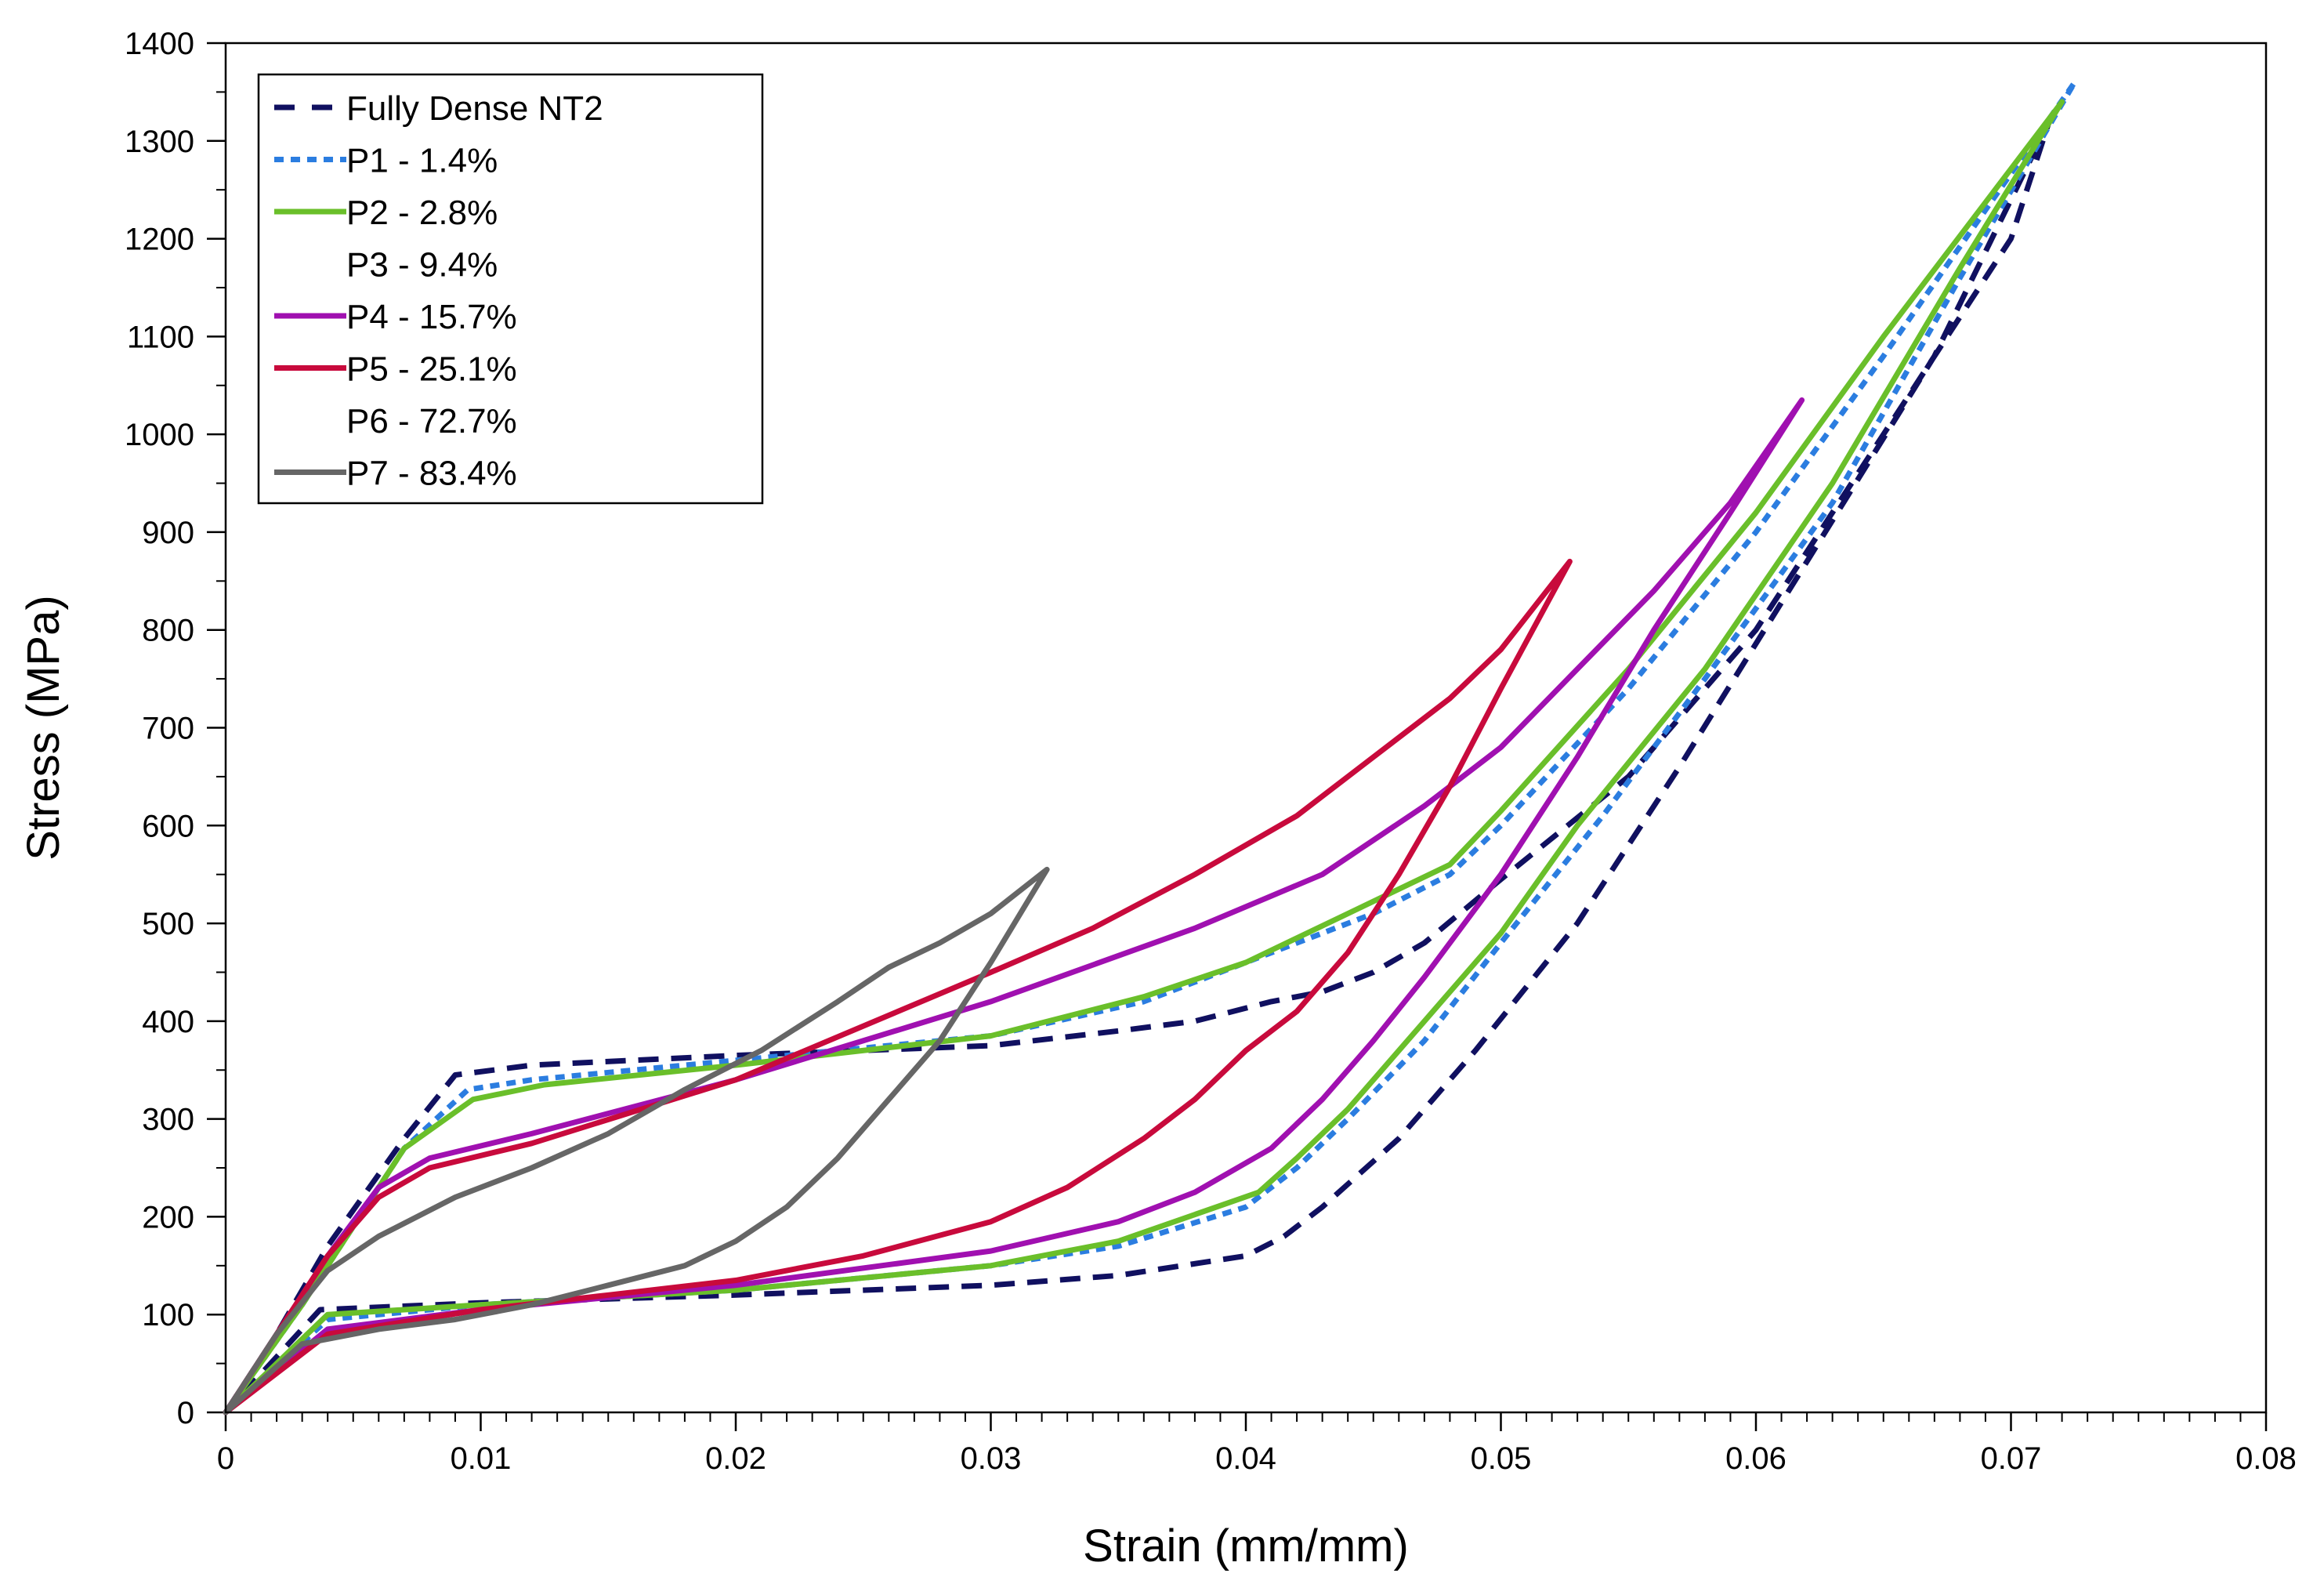  I want to click on y-tick-label: 700, so click(168, 729).